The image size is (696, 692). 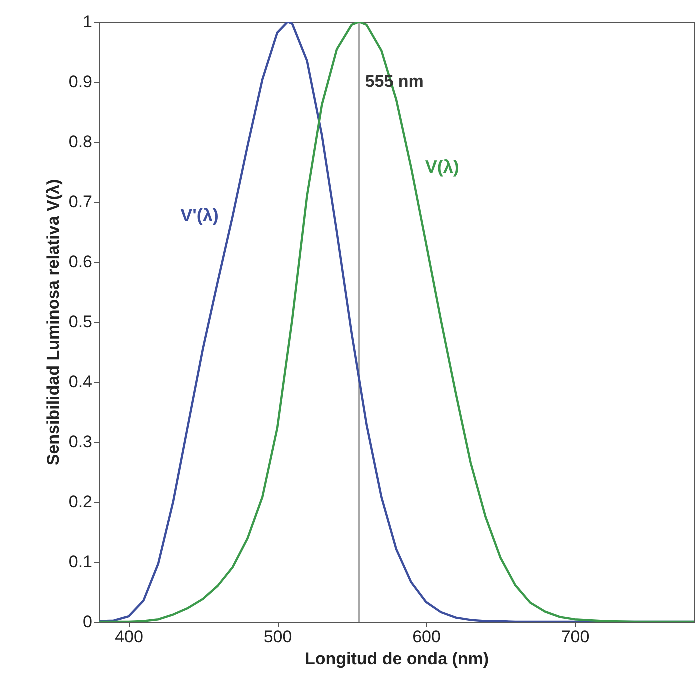 What do you see at coordinates (80, 382) in the screenshot?
I see `y-tick-label: 0.4` at bounding box center [80, 382].